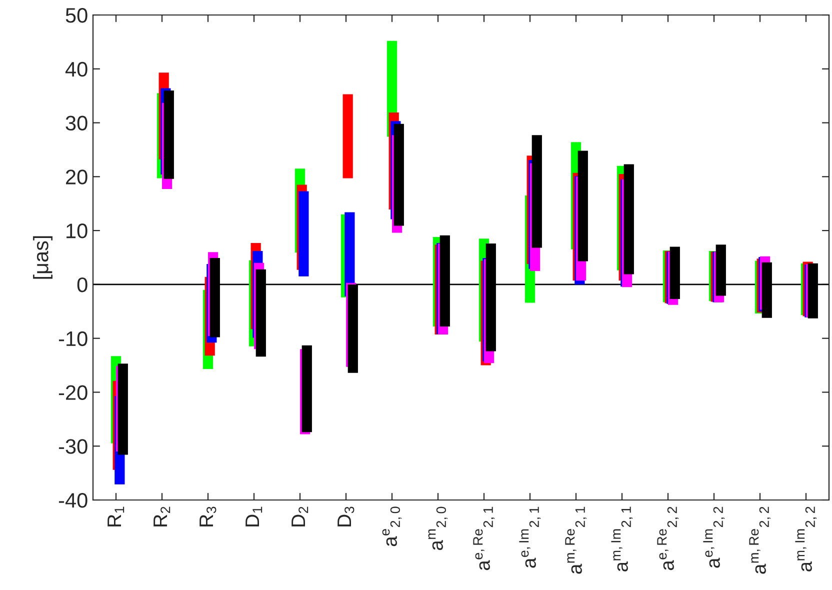 This screenshot has width=832, height=590. Describe the element at coordinates (42, 257) in the screenshot. I see `y-axis-title: [μas]` at that location.